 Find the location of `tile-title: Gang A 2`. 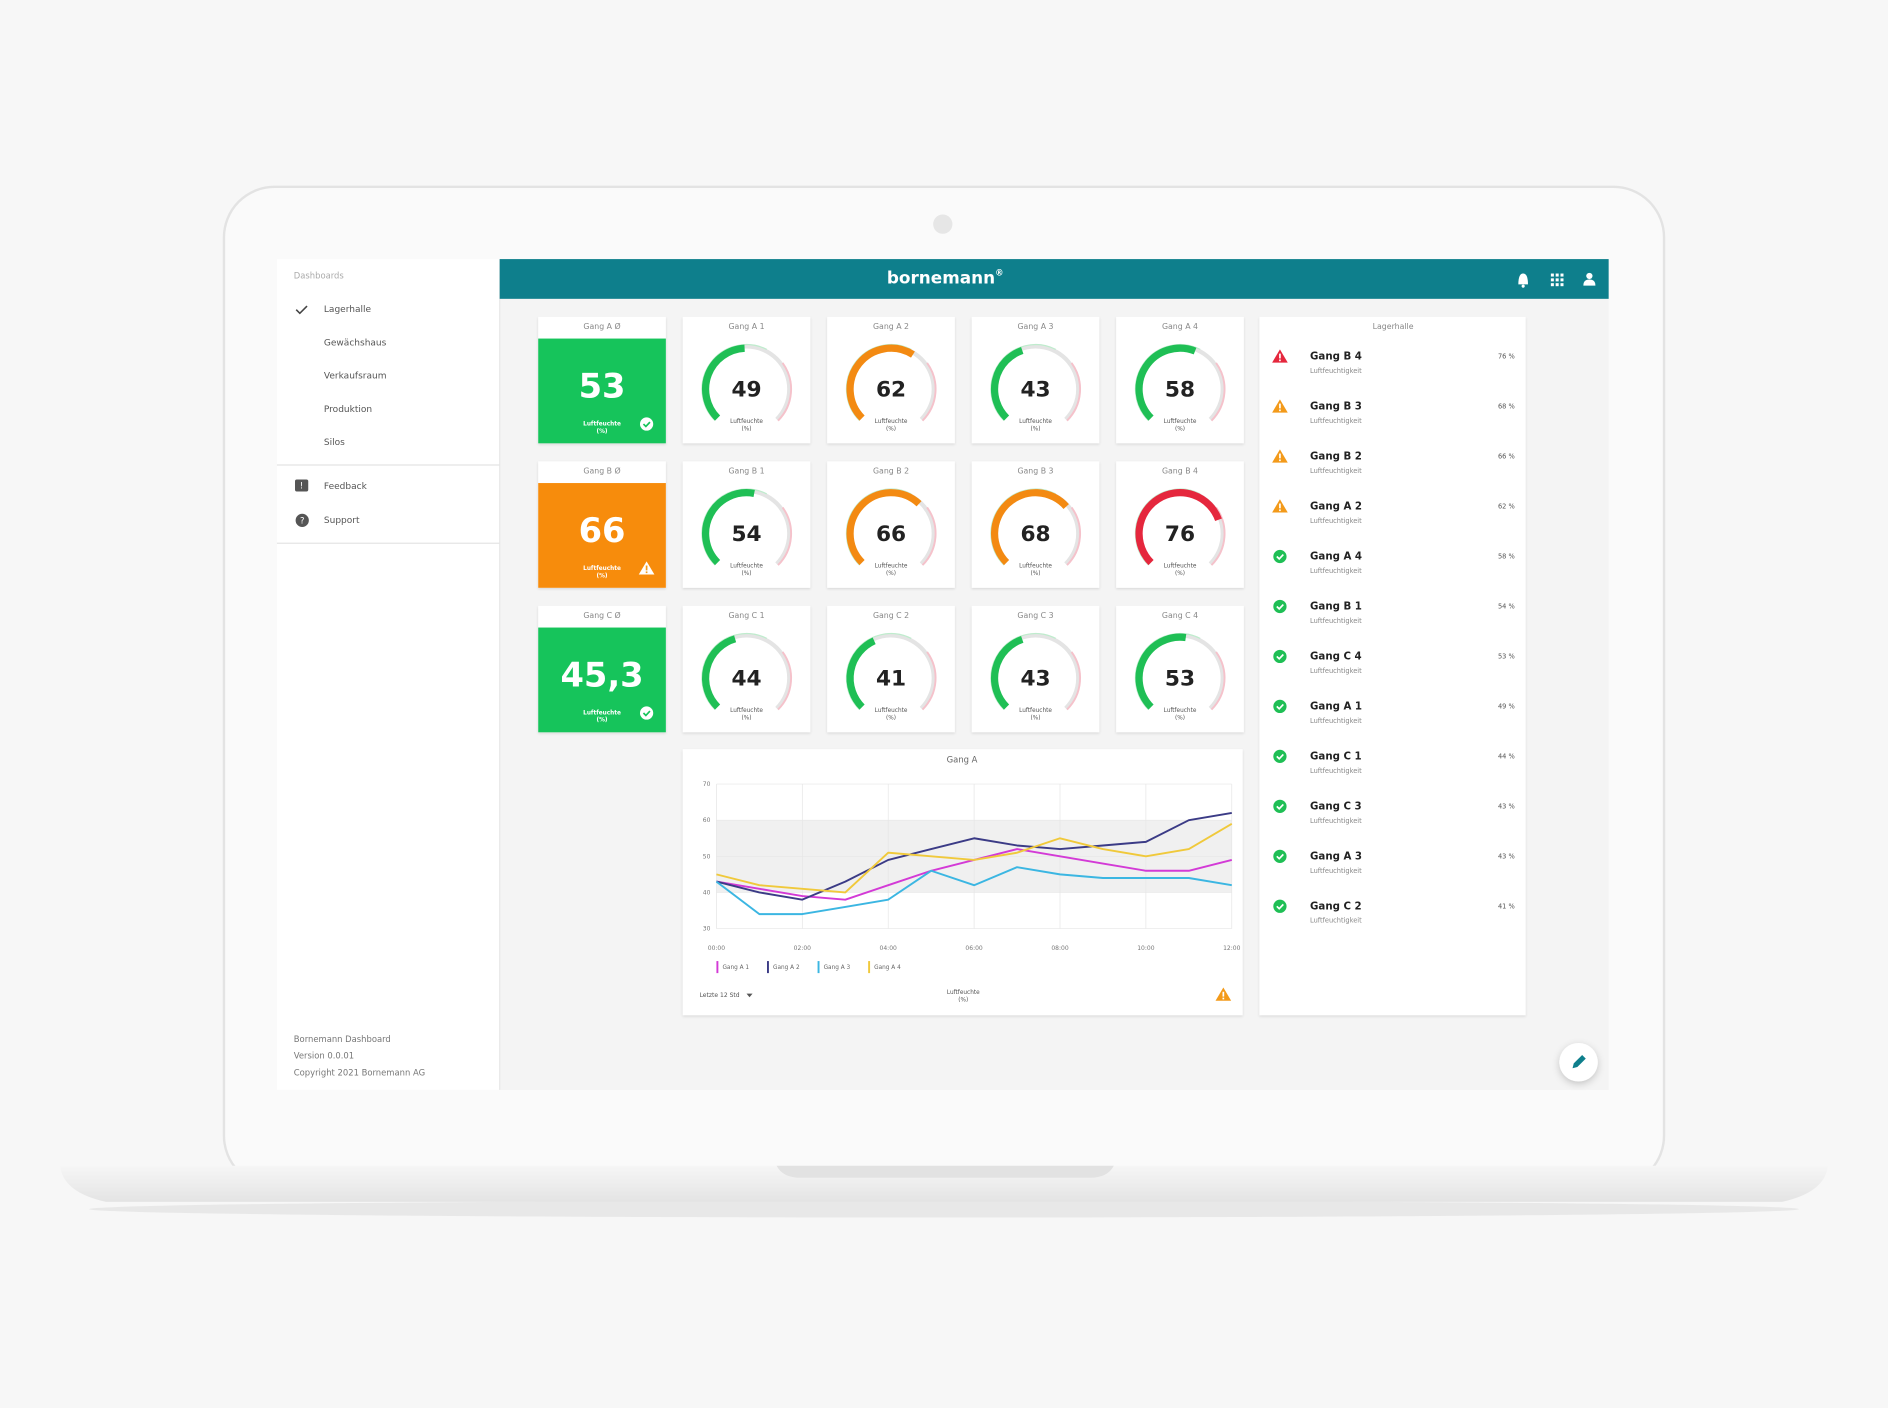

tile-title: Gang A 2 is located at coordinates (891, 326).